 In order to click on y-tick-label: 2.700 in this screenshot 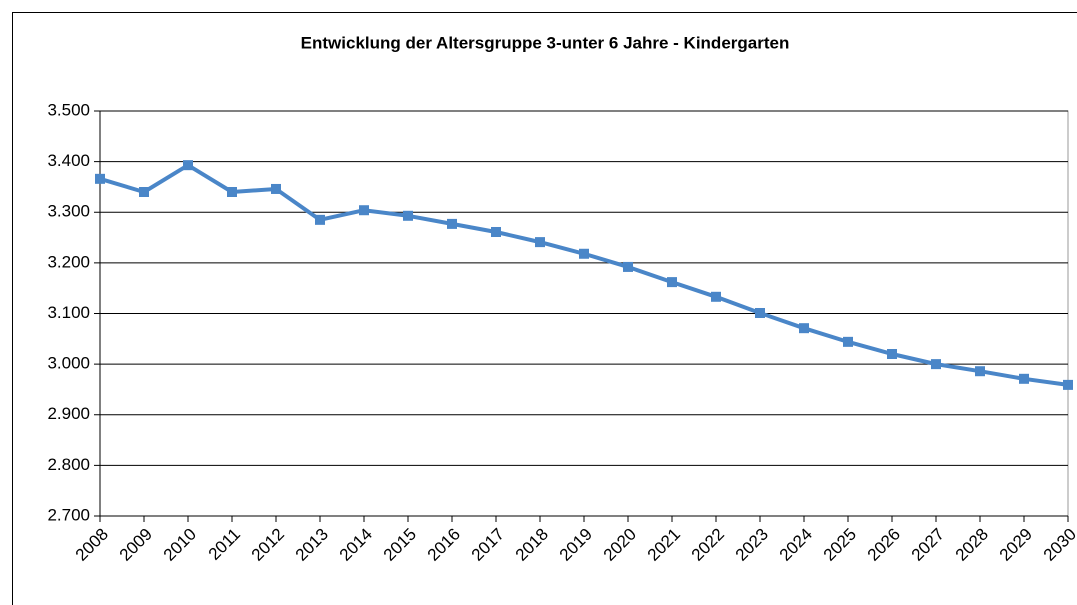, I will do `click(68, 514)`.